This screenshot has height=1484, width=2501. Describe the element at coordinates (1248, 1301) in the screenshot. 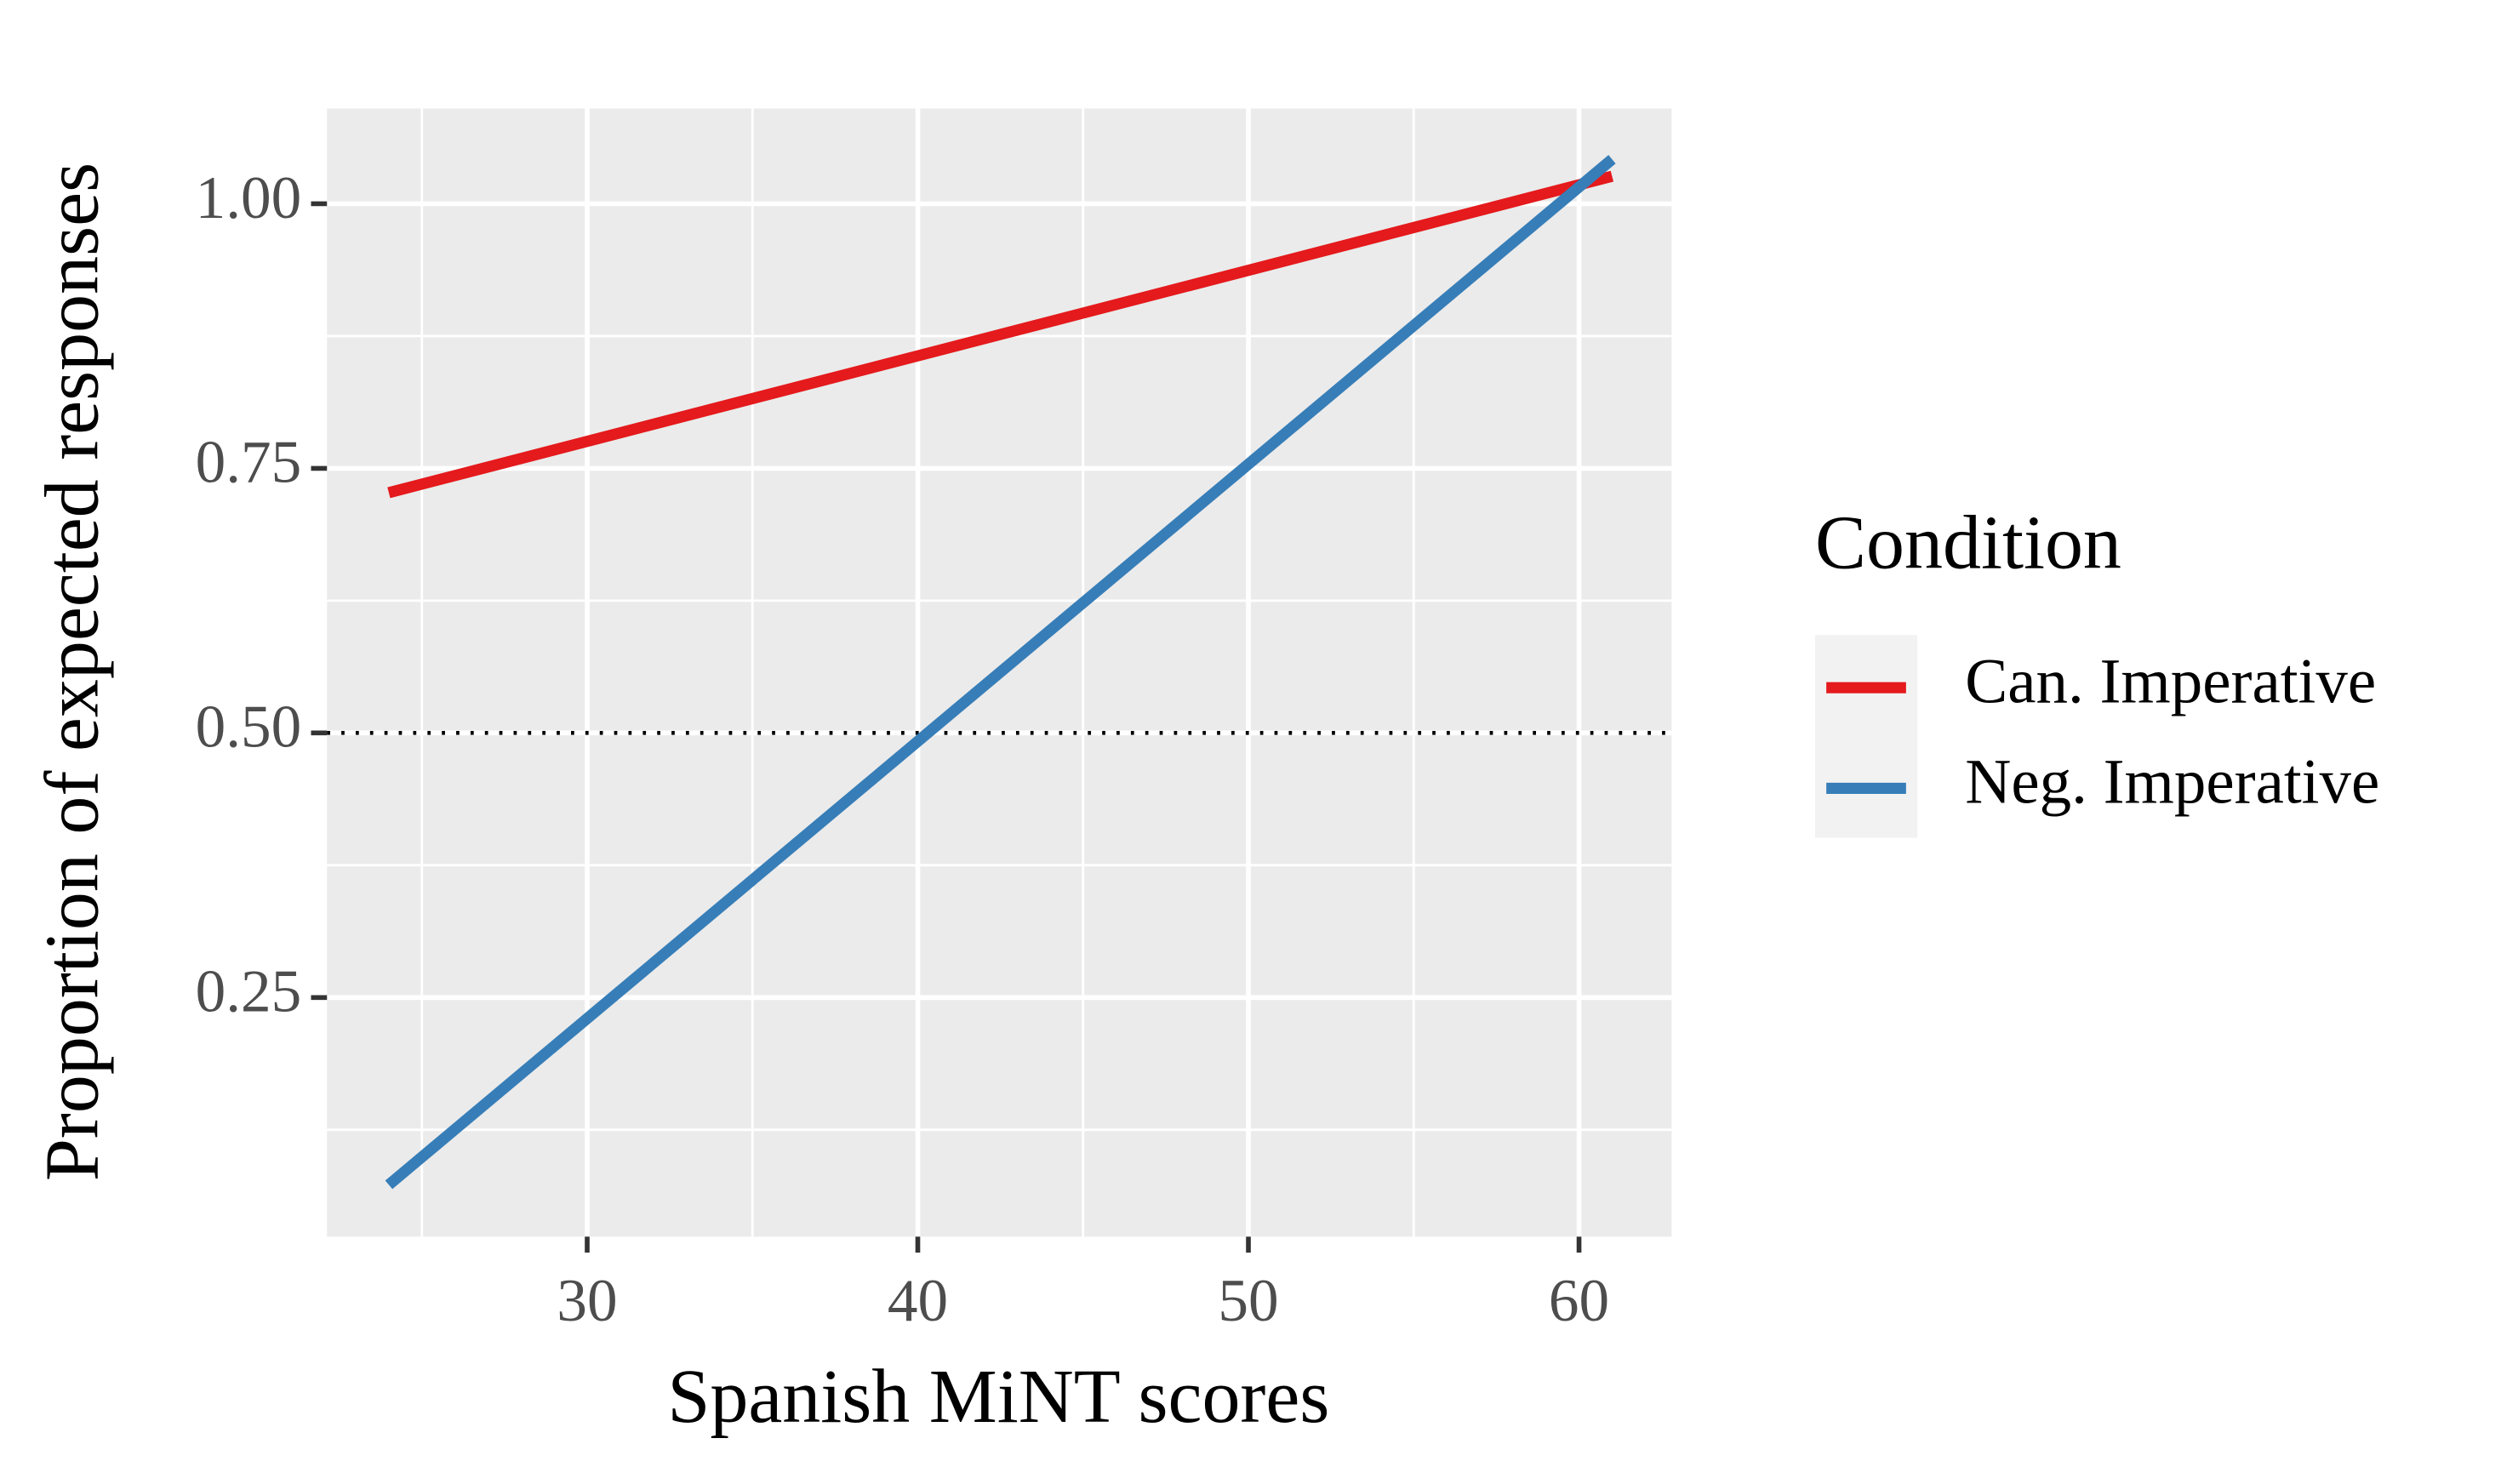

I see `x-tick-label: 50` at that location.